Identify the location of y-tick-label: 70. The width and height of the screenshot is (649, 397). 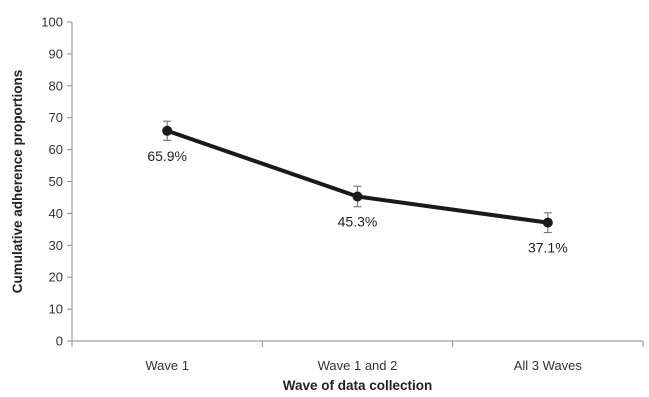
(56, 117).